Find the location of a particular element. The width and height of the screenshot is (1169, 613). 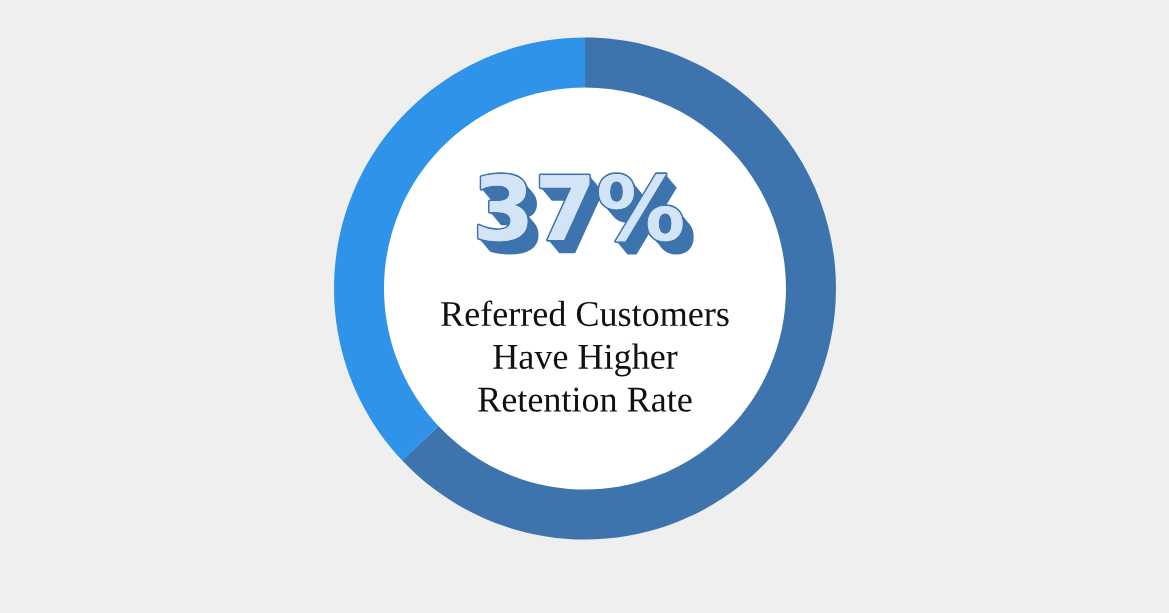

text: Referred Customers Have Higher Retention Rate is located at coordinates (585, 356).